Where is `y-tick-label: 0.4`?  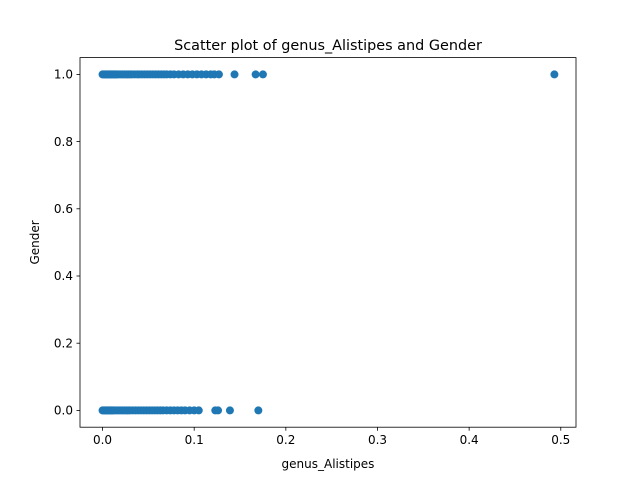
y-tick-label: 0.4 is located at coordinates (63, 276).